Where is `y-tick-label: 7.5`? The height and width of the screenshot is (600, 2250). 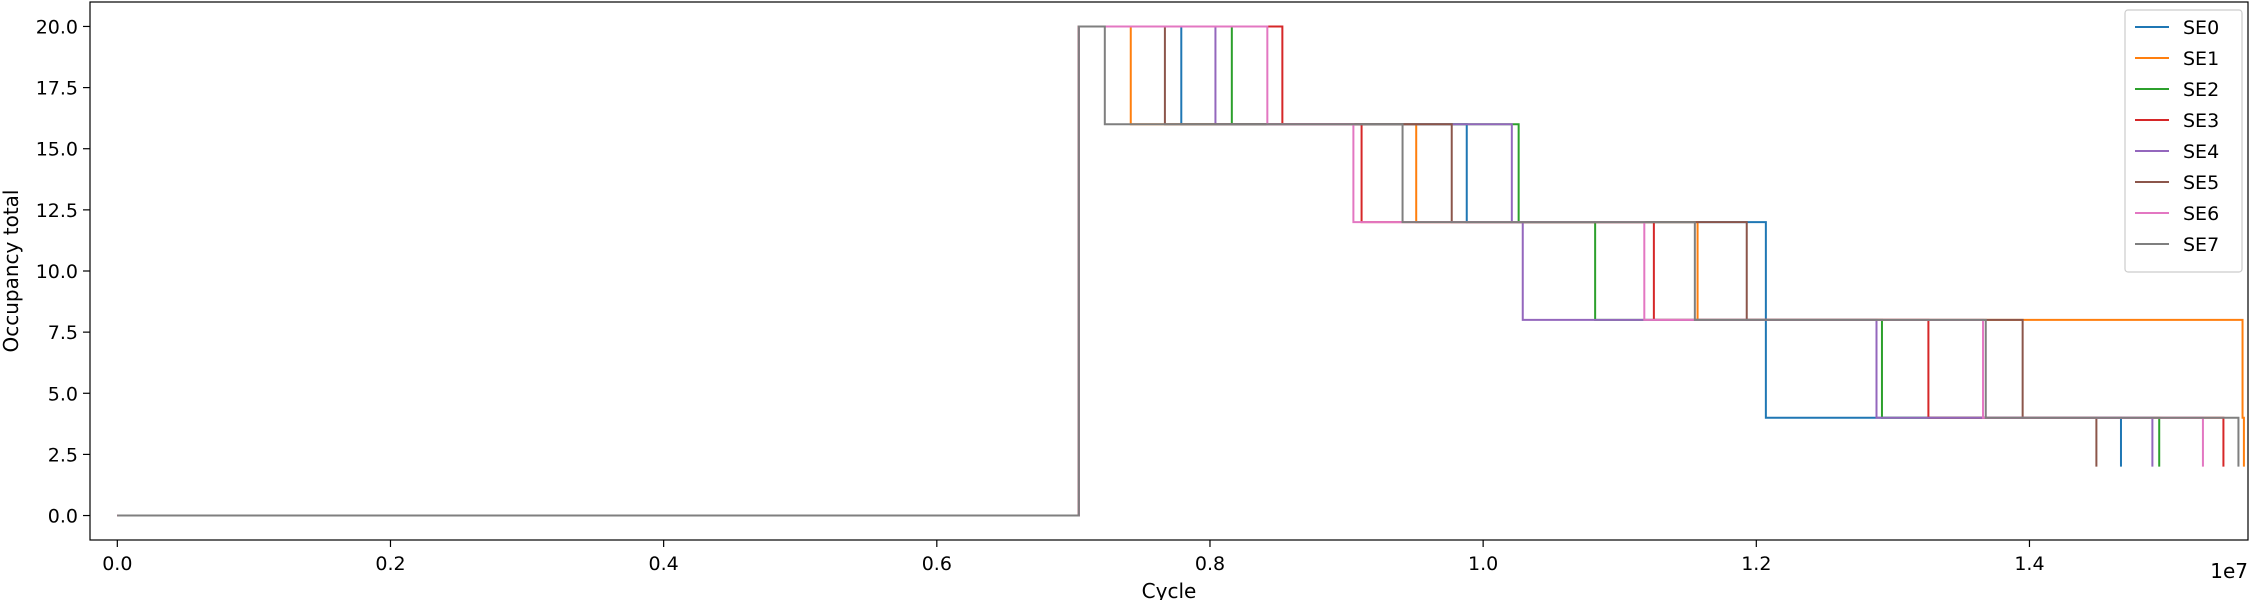
y-tick-label: 7.5 is located at coordinates (63, 333).